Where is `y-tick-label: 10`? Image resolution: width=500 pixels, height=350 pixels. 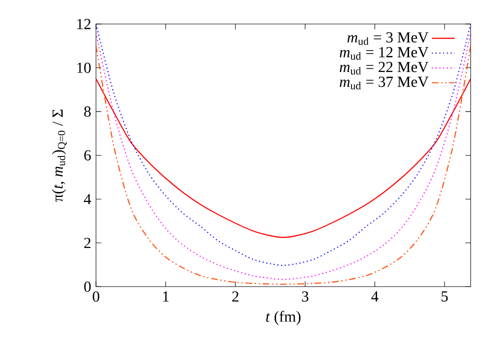 y-tick-label: 10 is located at coordinates (84, 67).